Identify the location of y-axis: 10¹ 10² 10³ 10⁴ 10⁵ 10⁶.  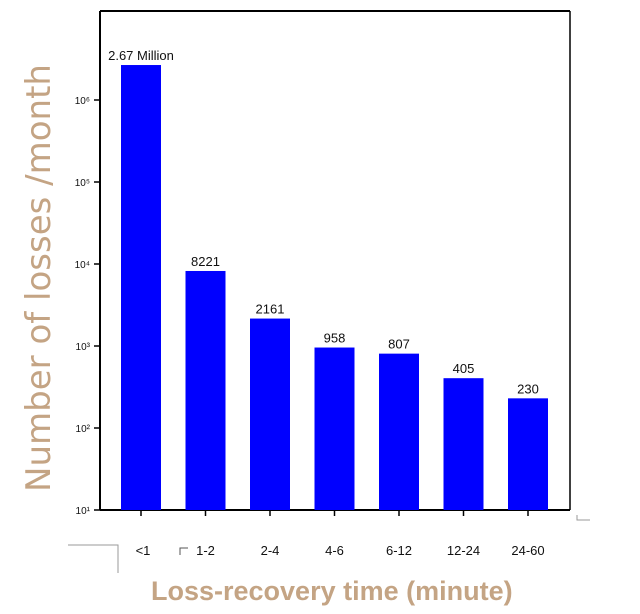
(87, 306).